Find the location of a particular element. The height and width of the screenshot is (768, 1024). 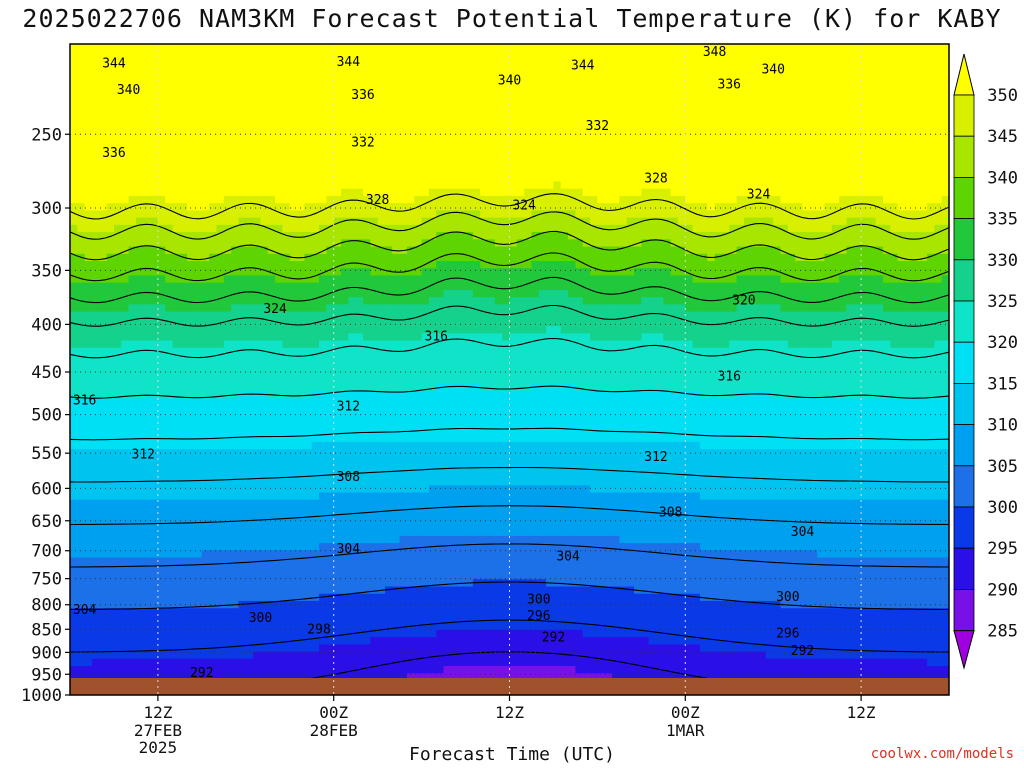

colorbar-tick-label: 305 is located at coordinates (1002, 467).